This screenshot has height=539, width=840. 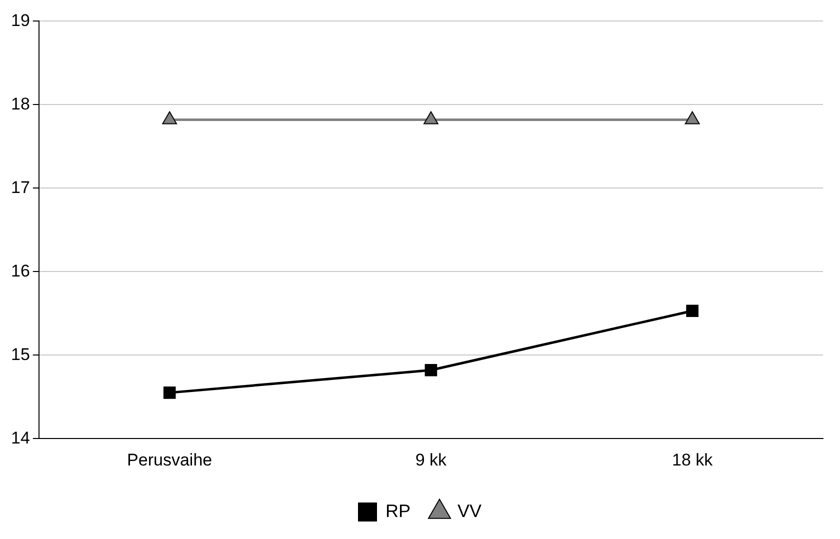 I want to click on y-tick-label: 15, so click(x=20, y=354).